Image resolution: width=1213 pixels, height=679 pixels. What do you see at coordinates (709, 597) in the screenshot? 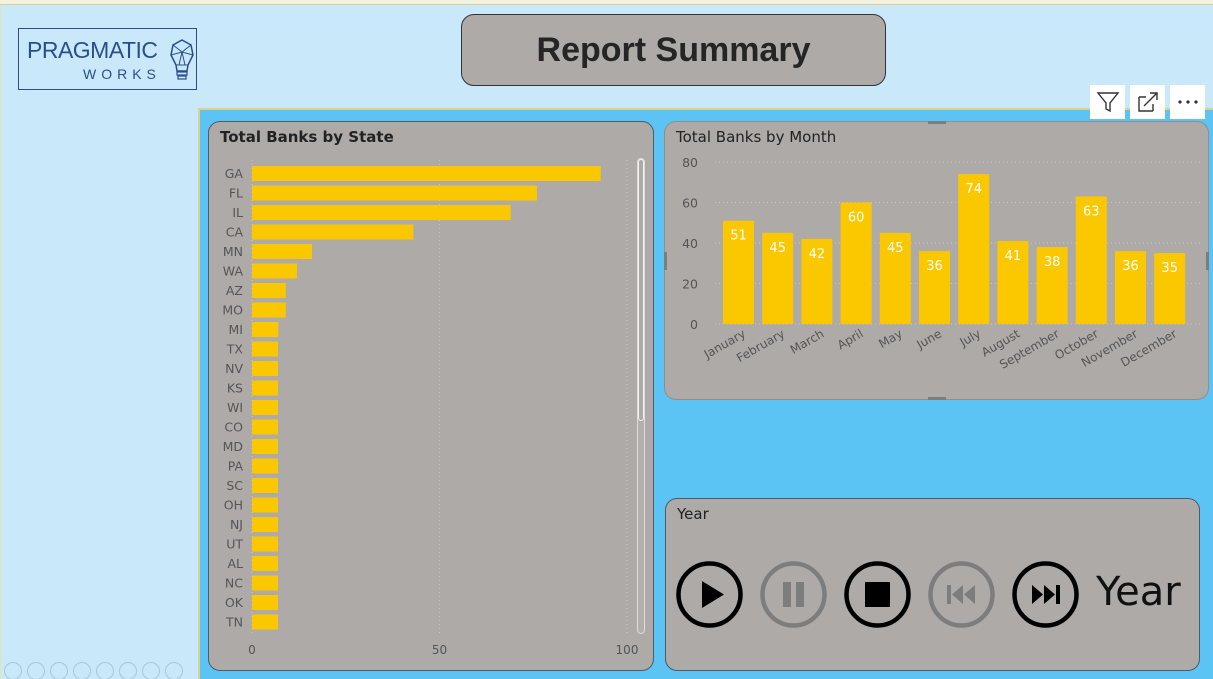
I see `play-button` at bounding box center [709, 597].